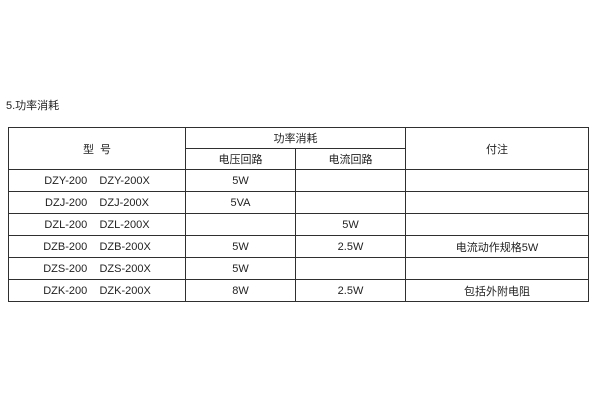  Describe the element at coordinates (97, 290) in the screenshot. I see `model-cell: DZK-200 DZK-200X` at that location.